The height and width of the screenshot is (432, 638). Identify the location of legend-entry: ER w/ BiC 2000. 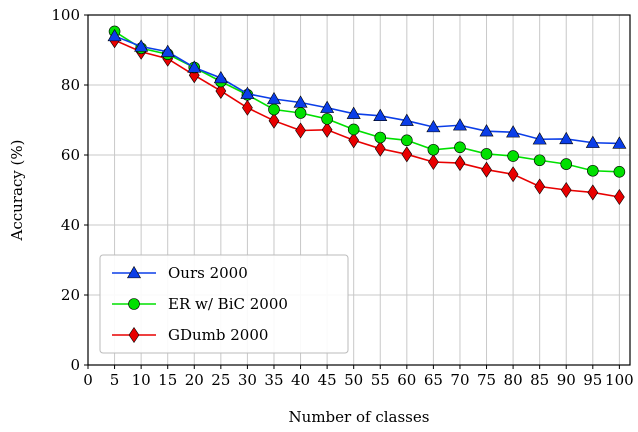
(200, 304).